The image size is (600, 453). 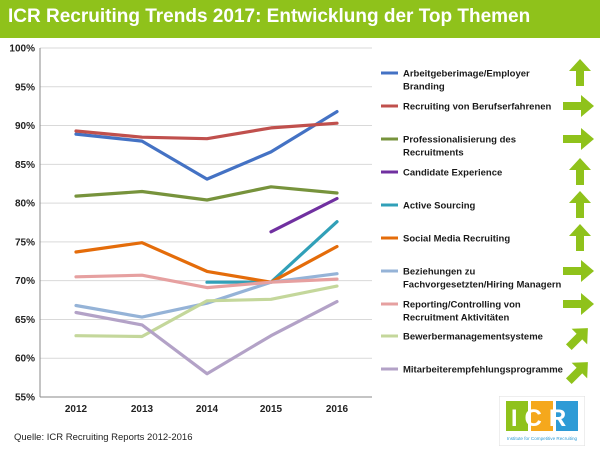 I want to click on y-tick-label: 95%, so click(x=25, y=87).